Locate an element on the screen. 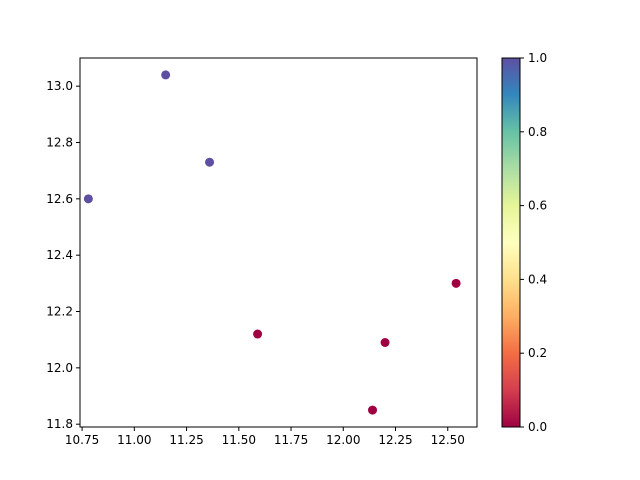 The width and height of the screenshot is (640, 480). colorbar-tick-label: 0.6 is located at coordinates (537, 206).